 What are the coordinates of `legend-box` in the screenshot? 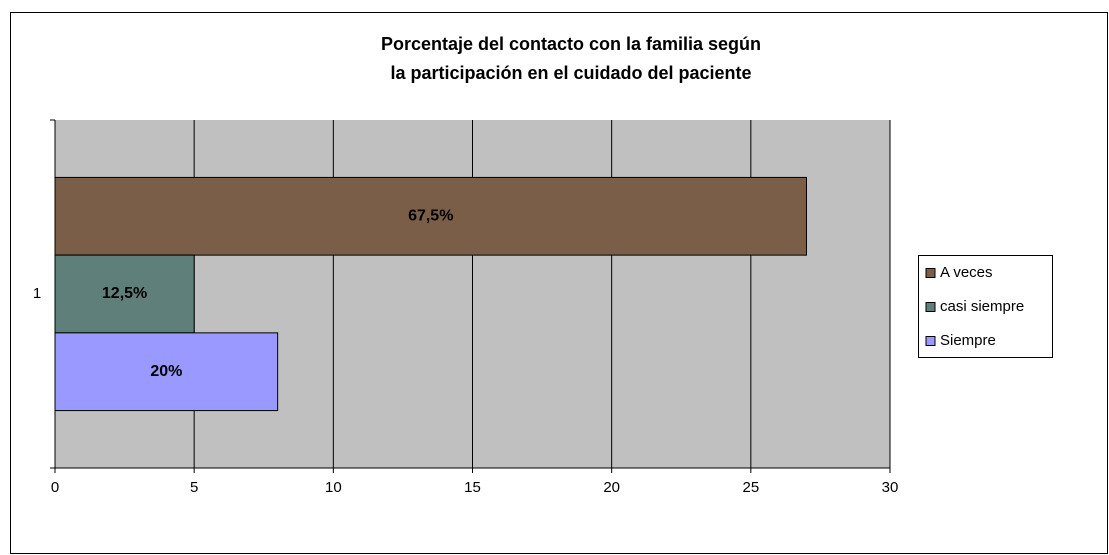 It's located at (985, 306).